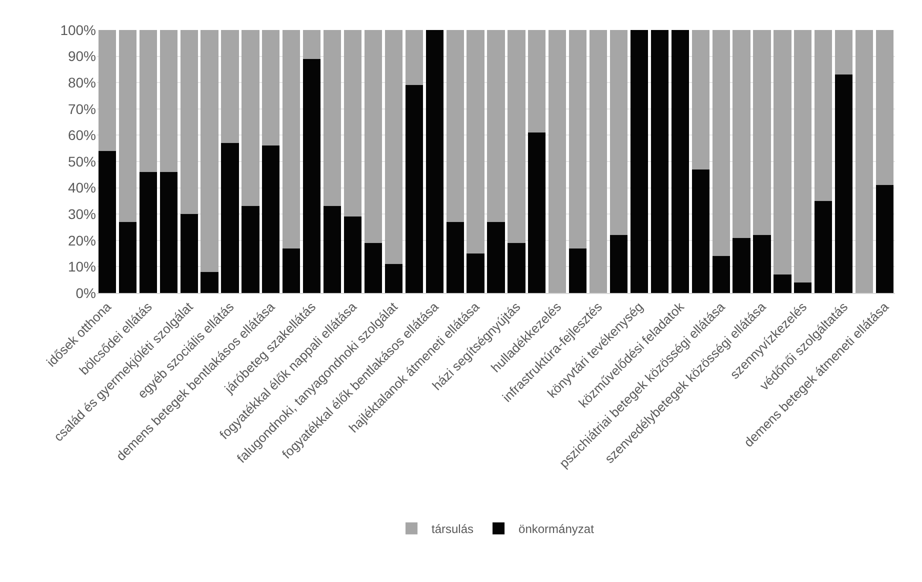 This screenshot has height=582, width=922. What do you see at coordinates (82, 135) in the screenshot?
I see `y-tick-label: 60%` at bounding box center [82, 135].